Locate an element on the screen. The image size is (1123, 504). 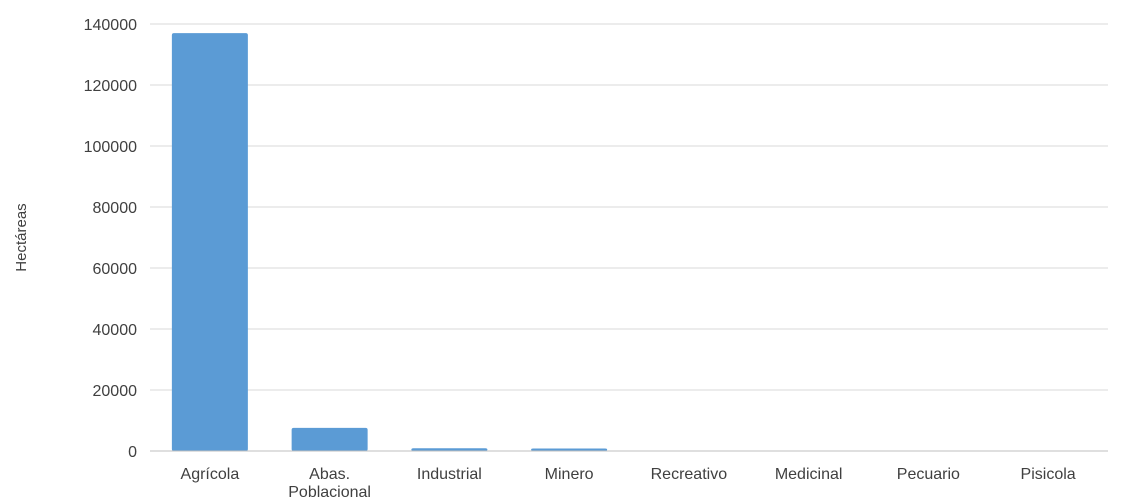
y-tick-label: 40000 is located at coordinates (115, 330).